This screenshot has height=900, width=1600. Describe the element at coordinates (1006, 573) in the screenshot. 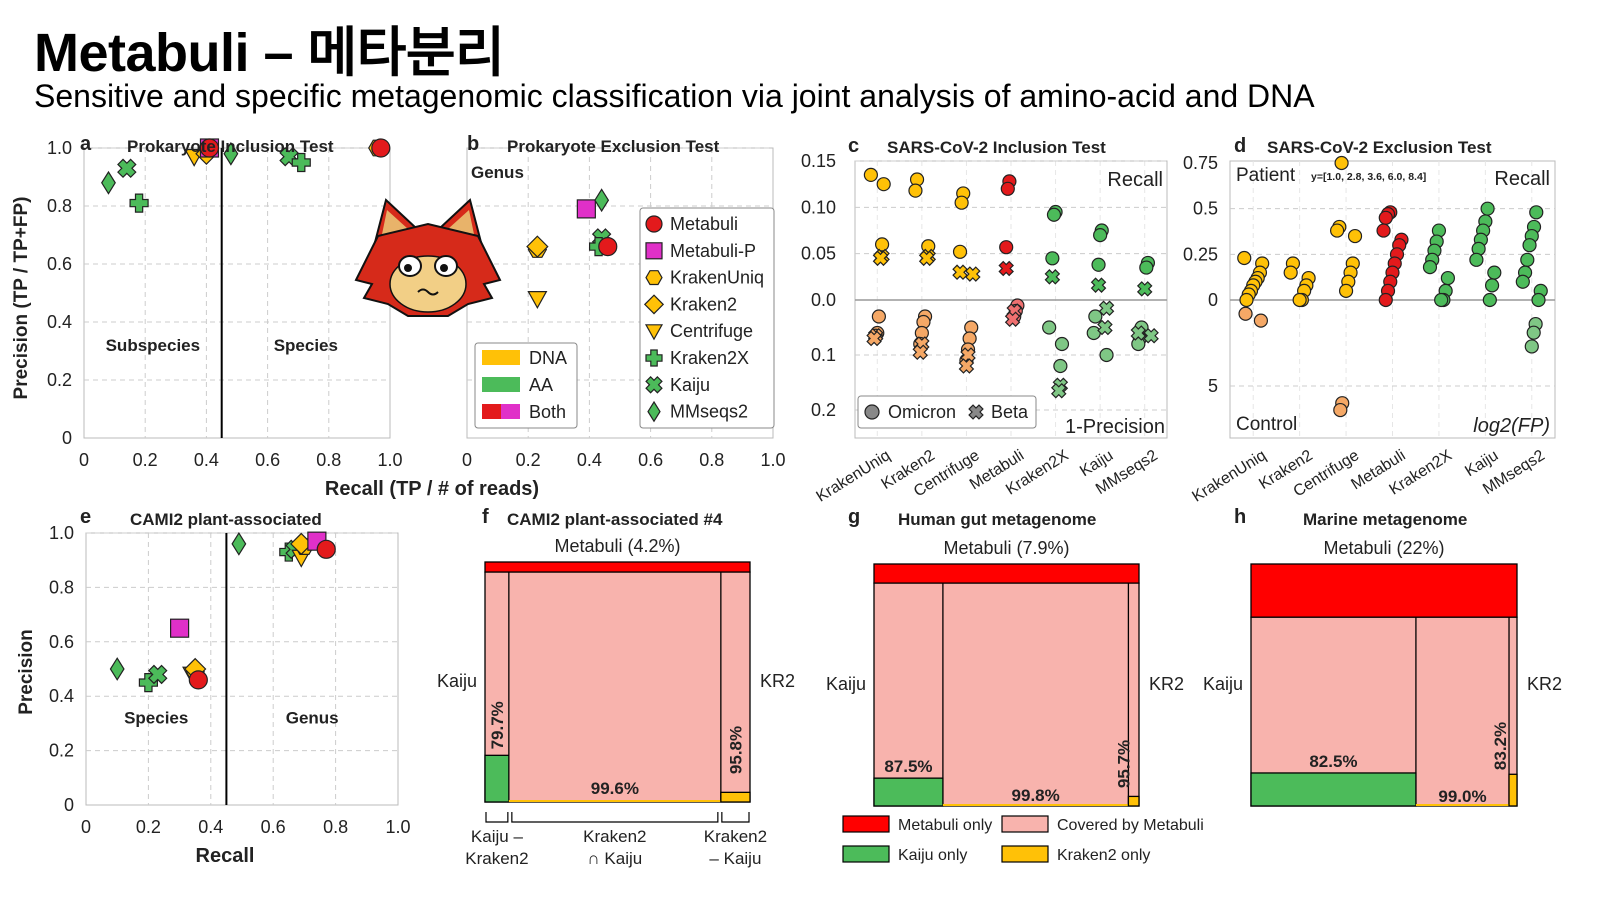

I see `metabuli-only-block` at that location.